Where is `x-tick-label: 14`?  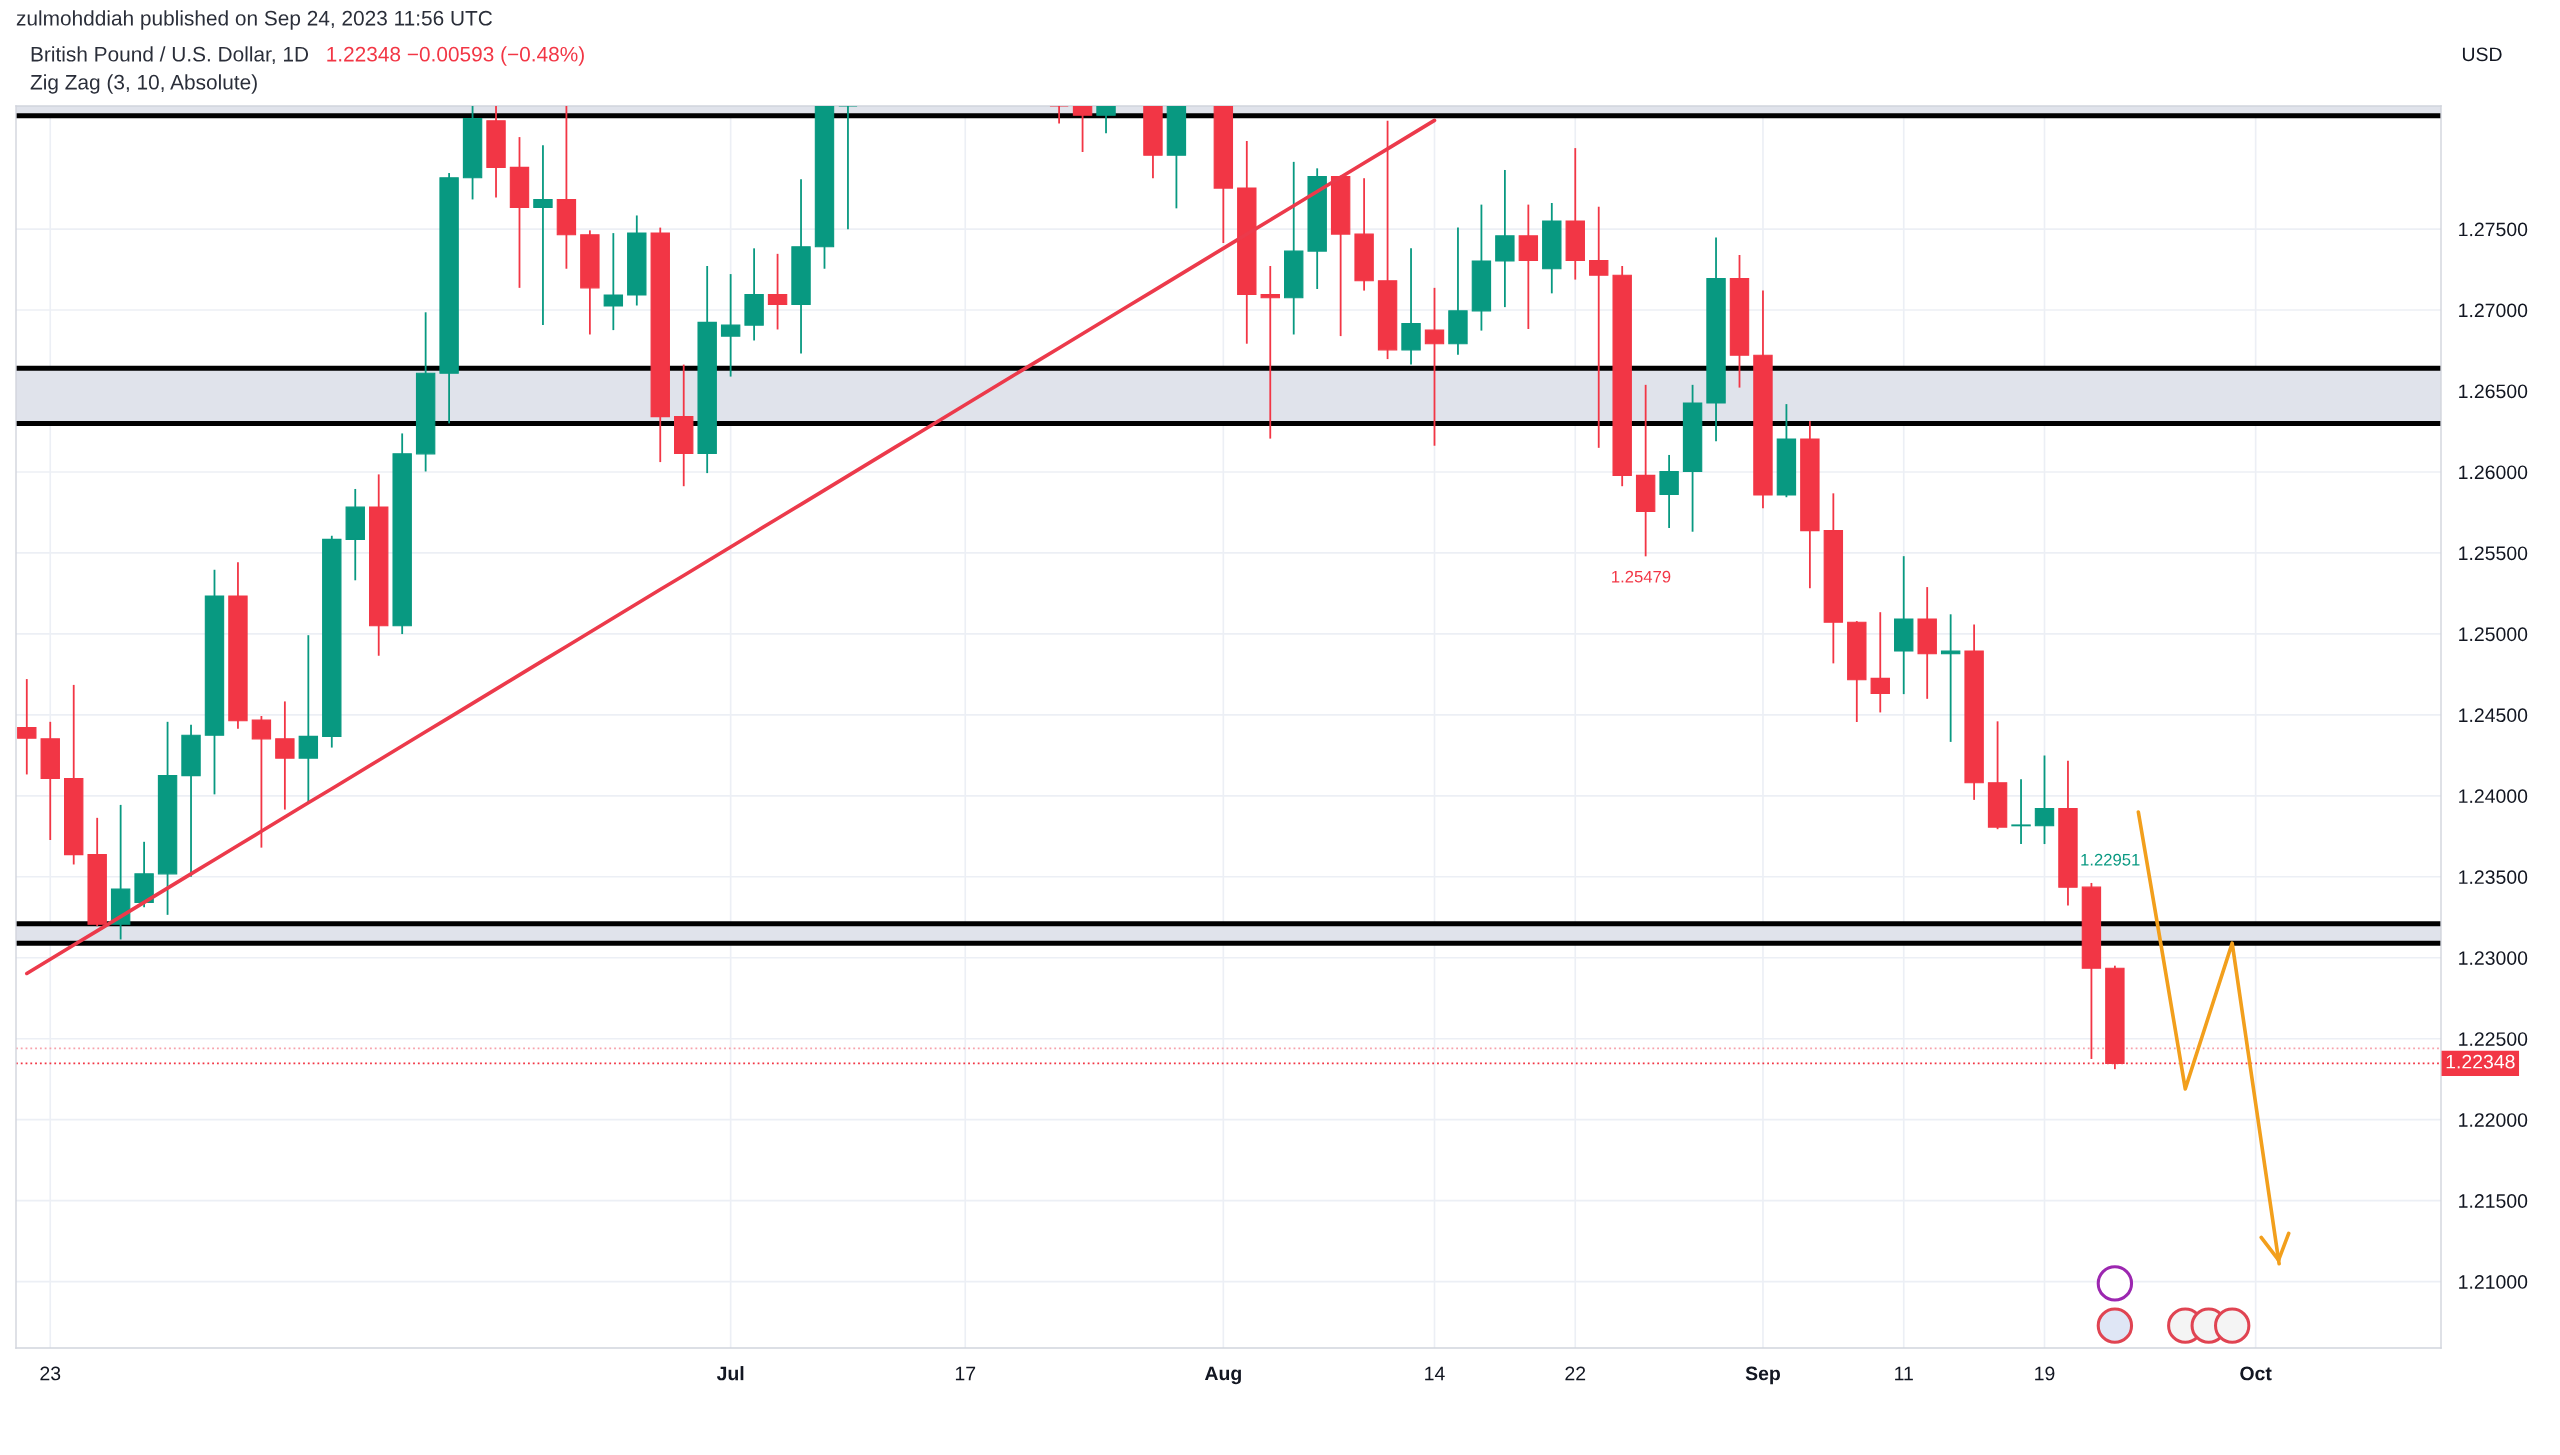 x-tick-label: 14 is located at coordinates (1435, 1373).